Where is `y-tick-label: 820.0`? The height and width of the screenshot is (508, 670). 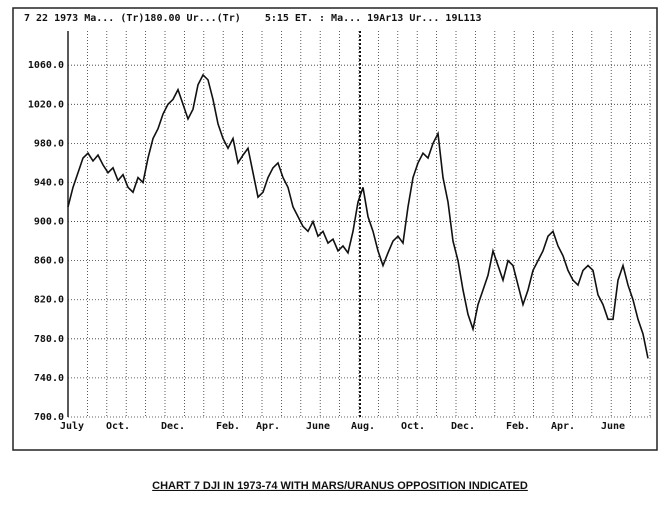
y-tick-label: 820.0 is located at coordinates (49, 300).